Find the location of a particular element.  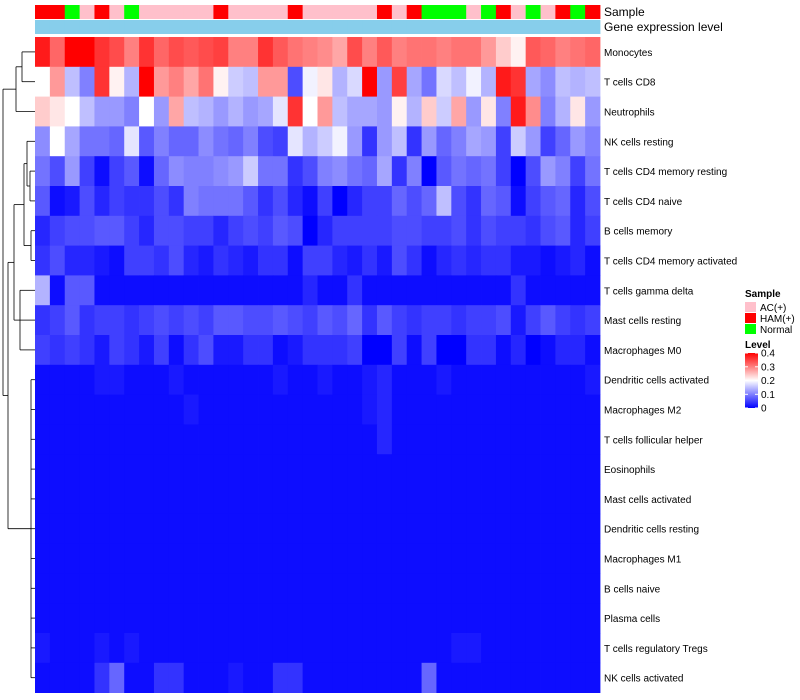

legend-entry-label: AC(+) is located at coordinates (773, 308).